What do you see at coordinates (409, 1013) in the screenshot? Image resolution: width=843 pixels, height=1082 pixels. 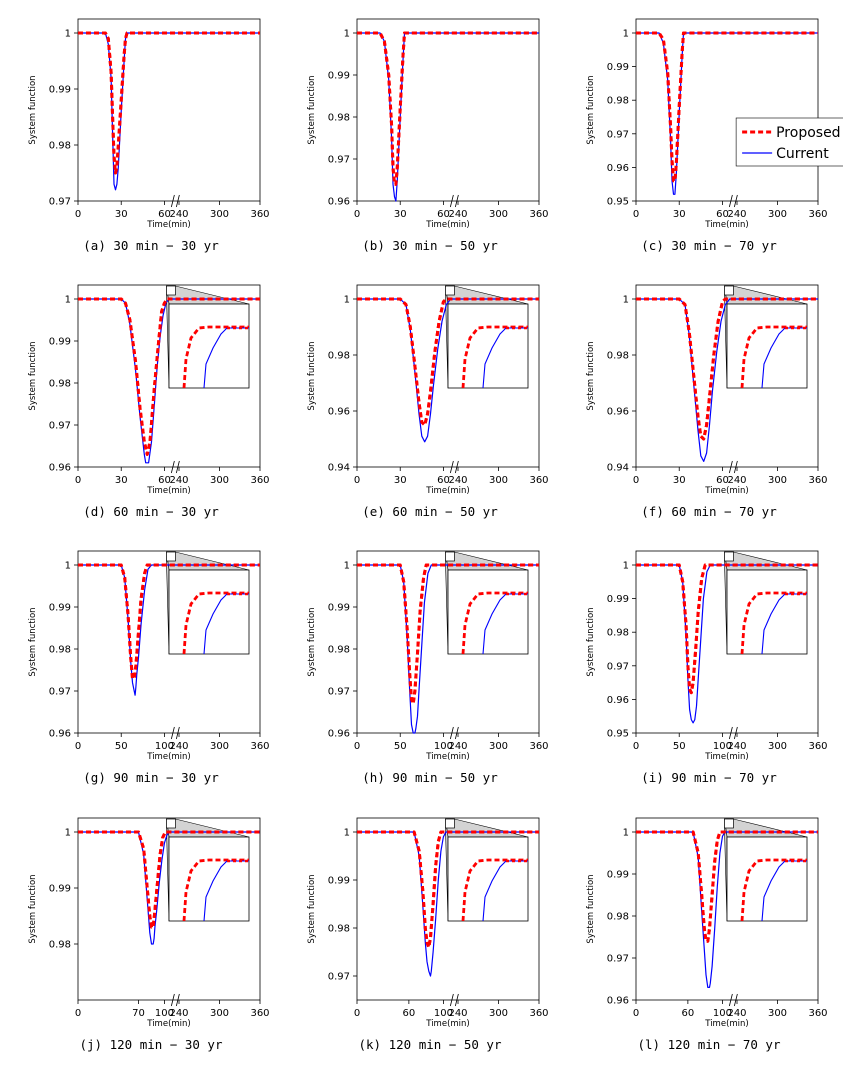 I see `x-tick-label: 60` at bounding box center [409, 1013].